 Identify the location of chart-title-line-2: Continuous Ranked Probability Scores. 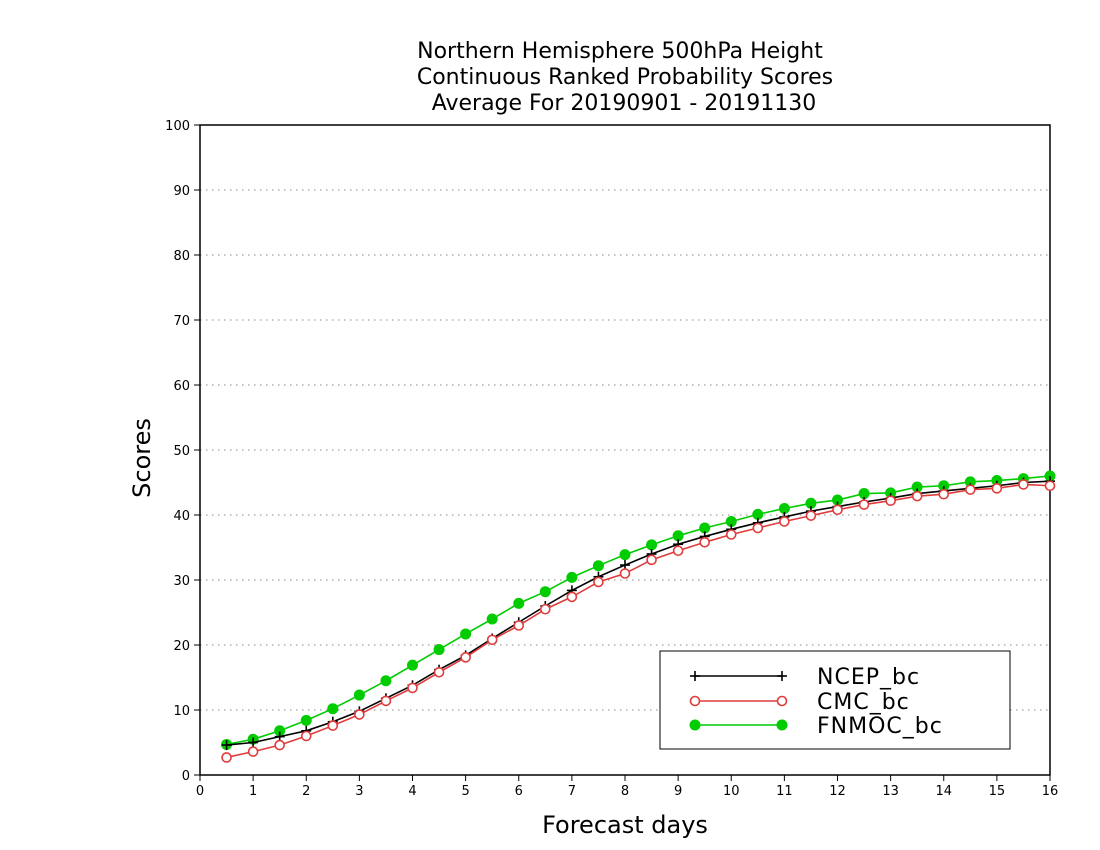
(625, 77).